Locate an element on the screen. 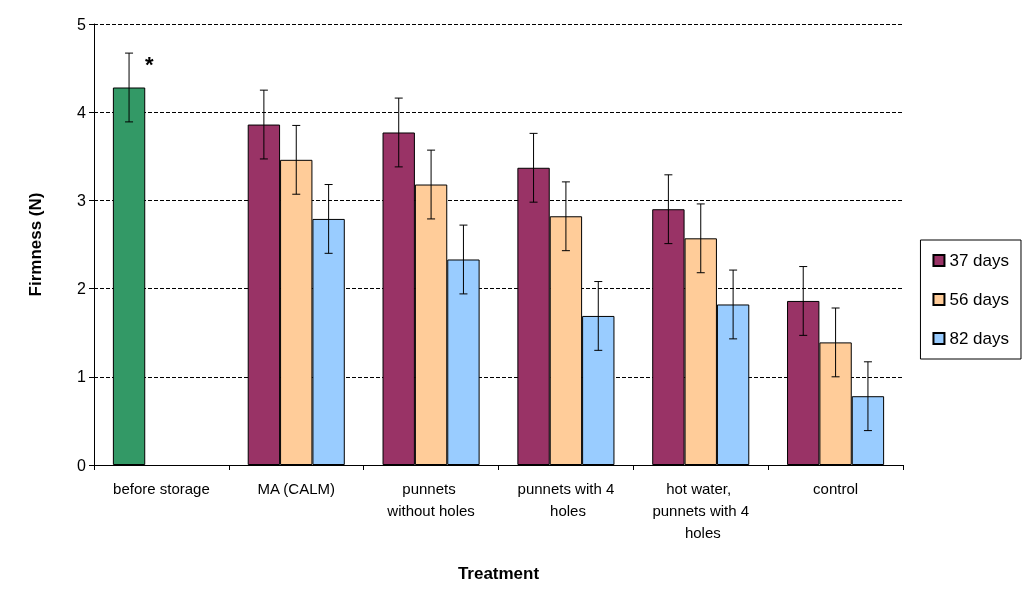  legend-label: 56 days is located at coordinates (979, 299).